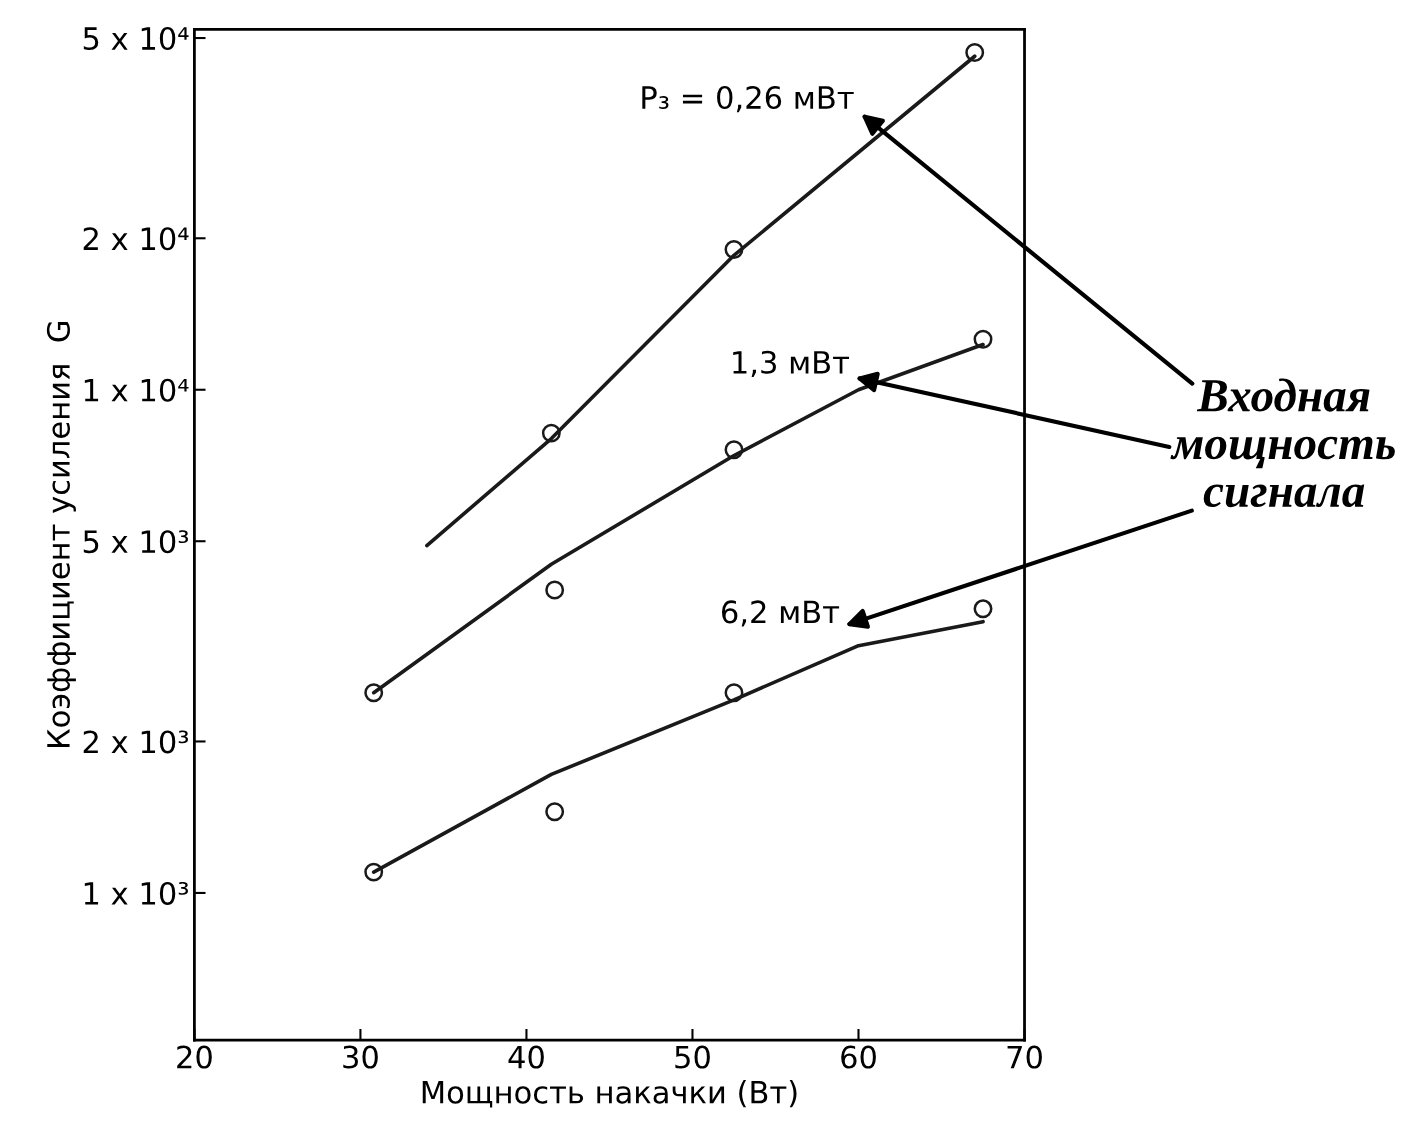 The image size is (1419, 1133). I want to click on annotation: 6,2 мВт, so click(781, 613).